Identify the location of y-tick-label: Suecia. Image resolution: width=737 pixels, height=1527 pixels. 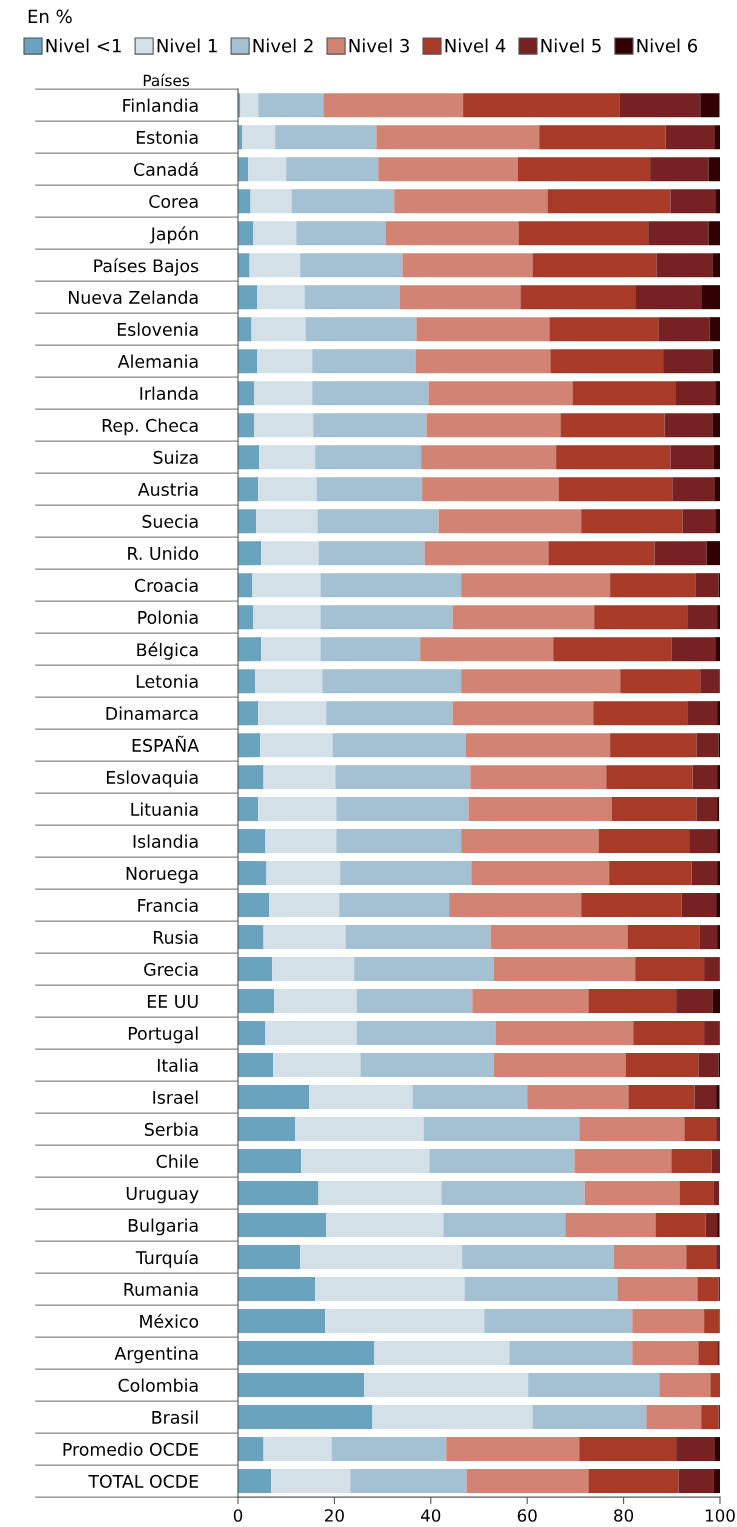
(170, 521).